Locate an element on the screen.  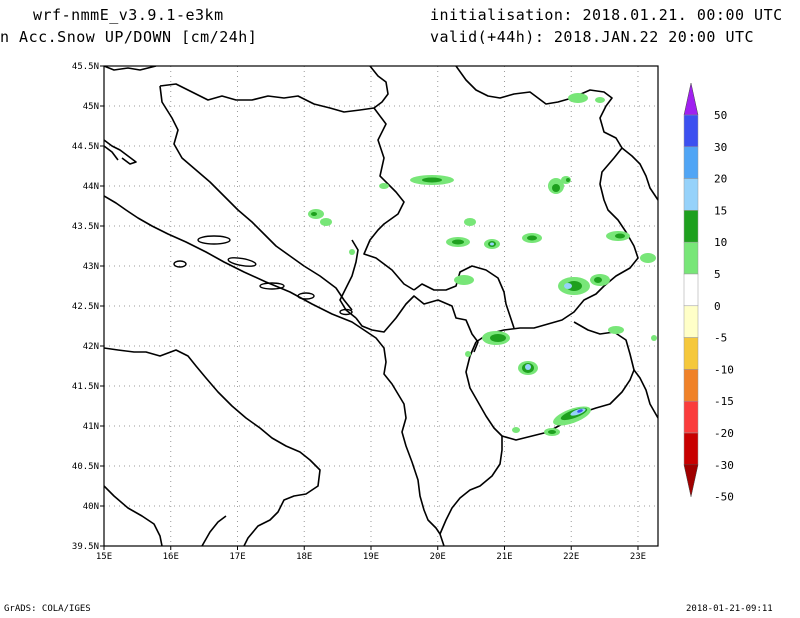
border-albania-greece is located at coordinates (471, 485).